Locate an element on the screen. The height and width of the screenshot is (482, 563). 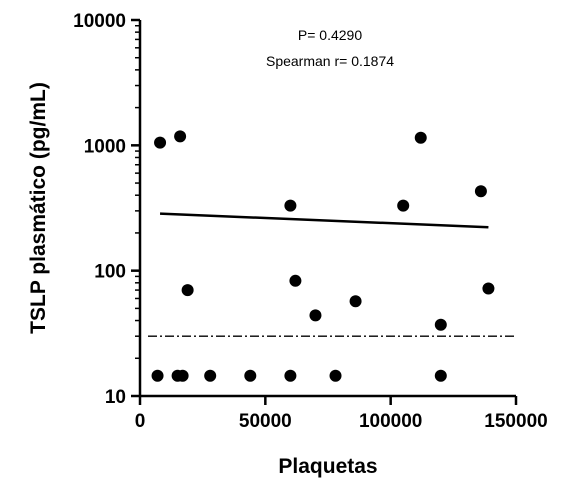
x-tick-label-1: 50000 is located at coordinates (265, 421).